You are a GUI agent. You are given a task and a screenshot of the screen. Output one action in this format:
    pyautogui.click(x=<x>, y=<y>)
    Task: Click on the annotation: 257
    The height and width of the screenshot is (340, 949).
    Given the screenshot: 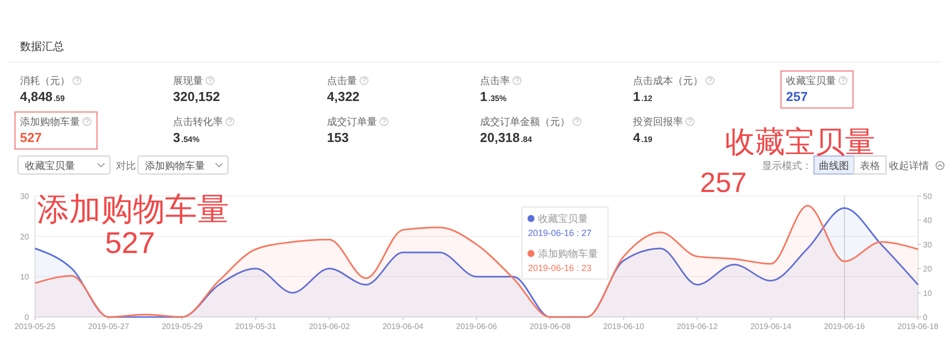 What is the action you would take?
    pyautogui.click(x=723, y=182)
    